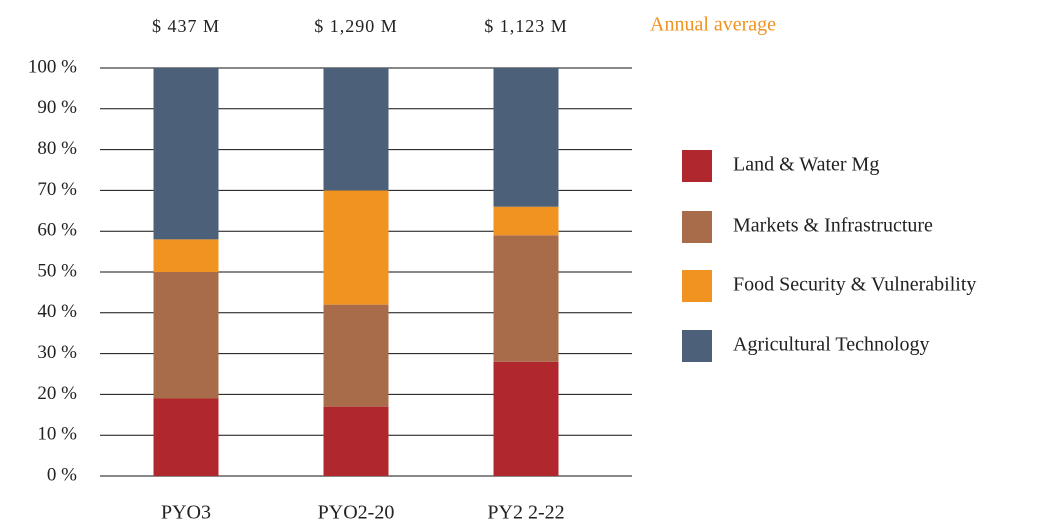 This screenshot has height=529, width=1046. What do you see at coordinates (356, 513) in the screenshot?
I see `x-tick-label: PYO2-20` at bounding box center [356, 513].